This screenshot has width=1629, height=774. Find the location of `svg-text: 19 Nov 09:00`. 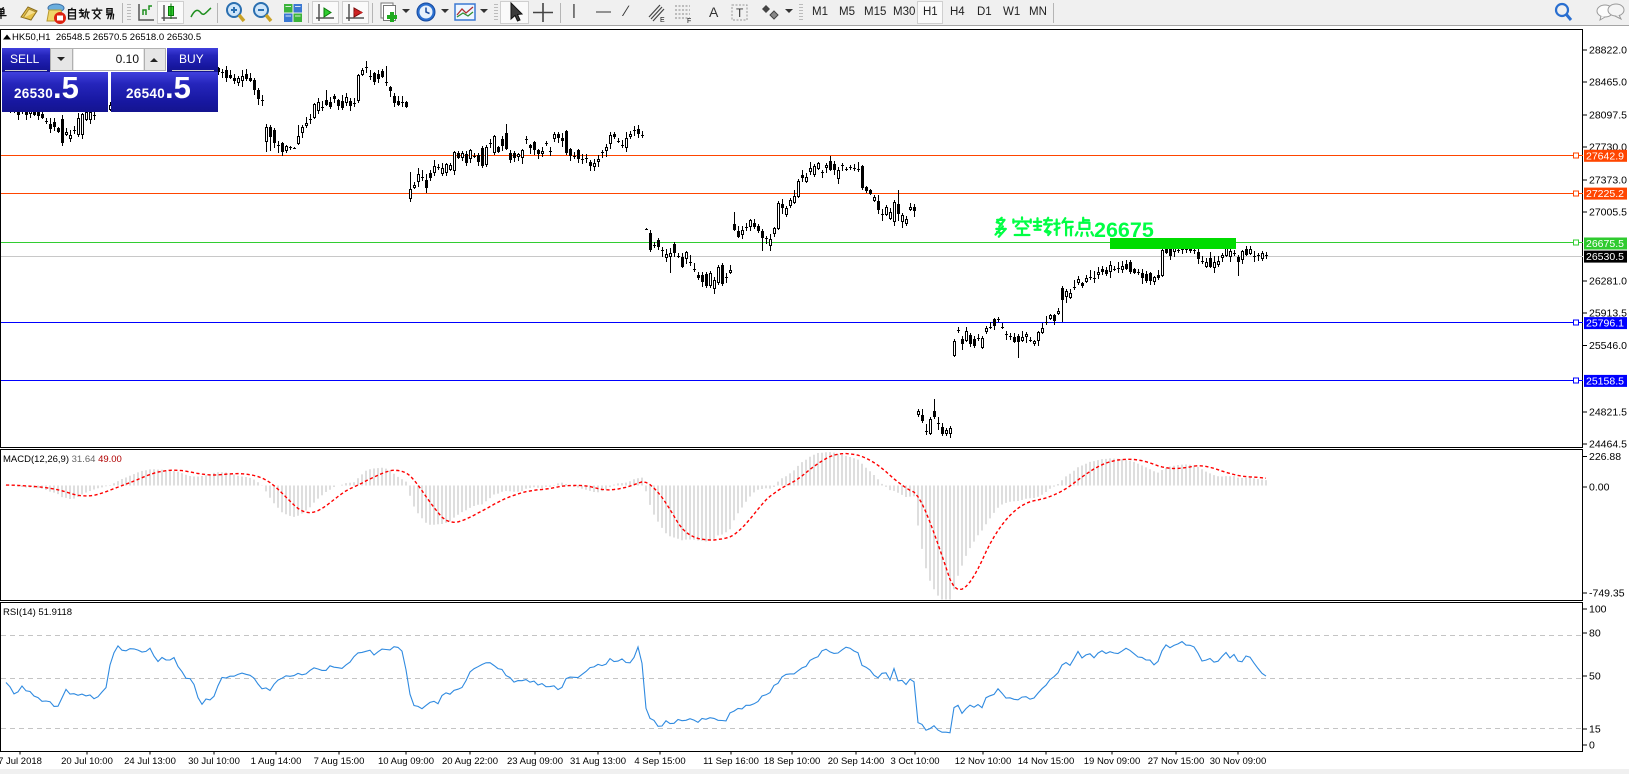

svg-text: 19 Nov 09:00 is located at coordinates (1112, 761).